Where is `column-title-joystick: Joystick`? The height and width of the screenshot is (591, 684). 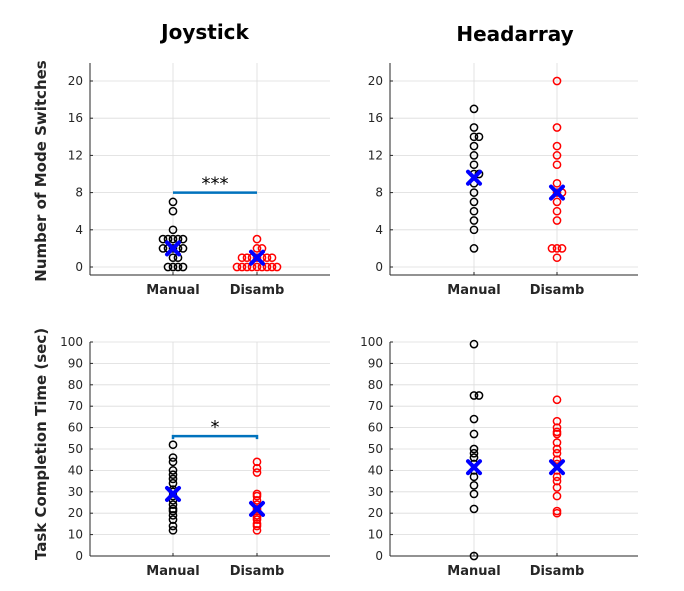 column-title-joystick: Joystick is located at coordinates (204, 32).